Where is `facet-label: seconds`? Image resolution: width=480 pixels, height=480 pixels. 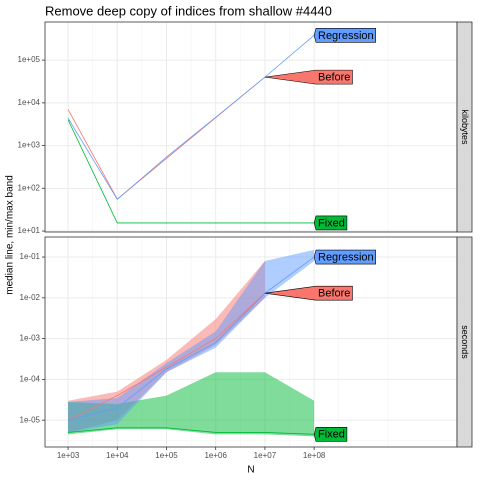 facet-label: seconds is located at coordinates (465, 342).